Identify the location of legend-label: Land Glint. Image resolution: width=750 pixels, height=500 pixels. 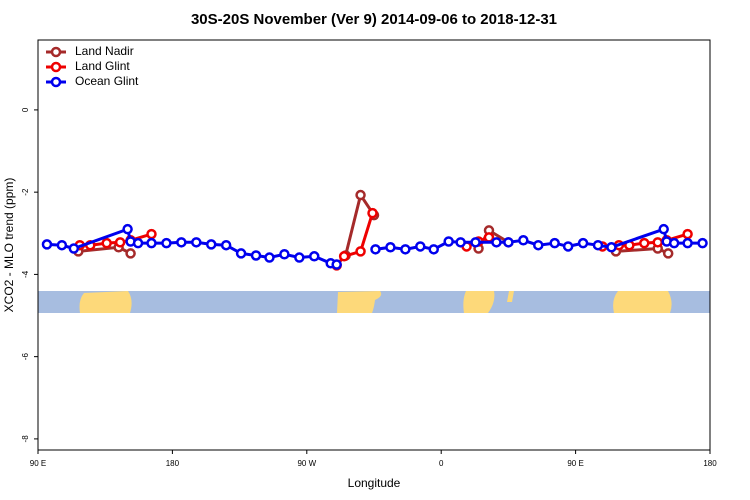
(102, 66).